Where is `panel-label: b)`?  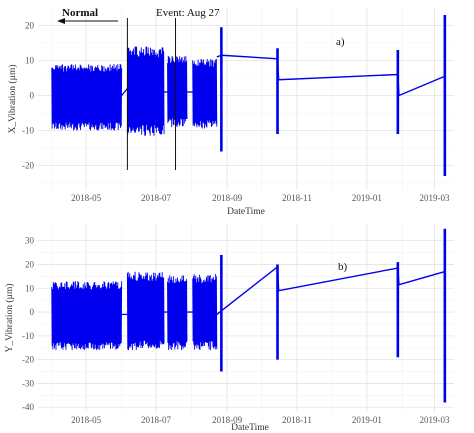 panel-label: b) is located at coordinates (343, 267).